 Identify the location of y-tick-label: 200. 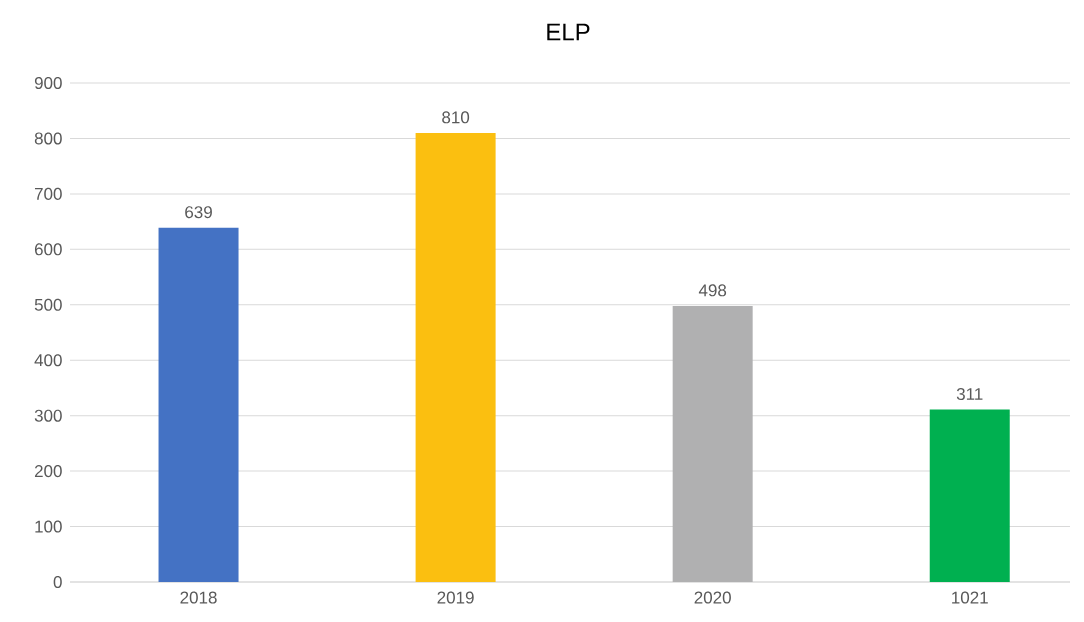
(48, 471).